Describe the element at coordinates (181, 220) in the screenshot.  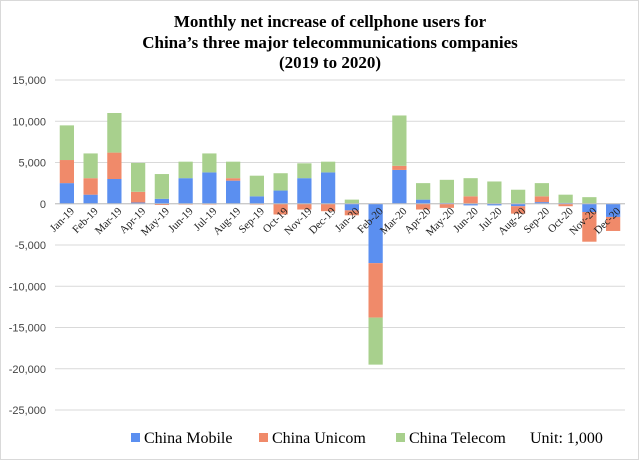
I see `x-tick-label: Jun-19` at that location.